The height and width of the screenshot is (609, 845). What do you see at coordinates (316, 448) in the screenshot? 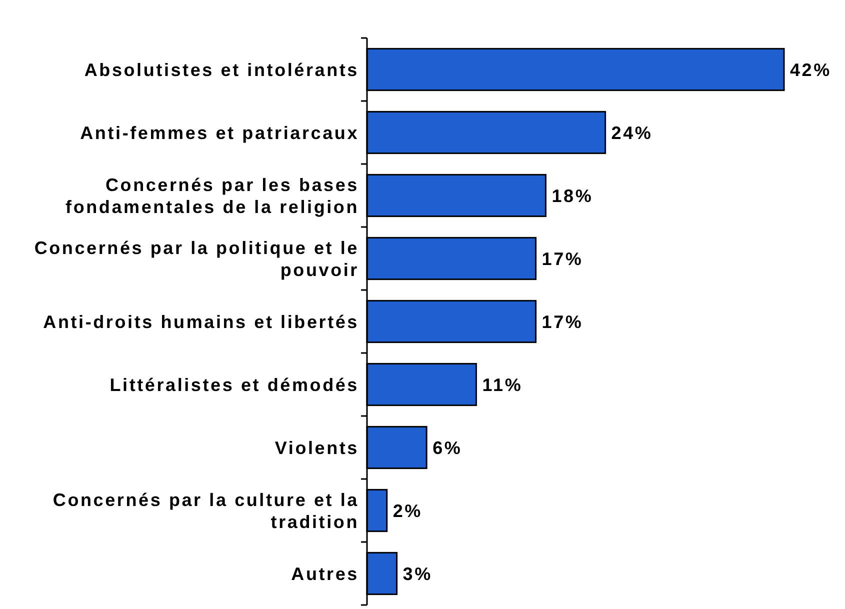
I see `y-tick-label: Violents` at bounding box center [316, 448].